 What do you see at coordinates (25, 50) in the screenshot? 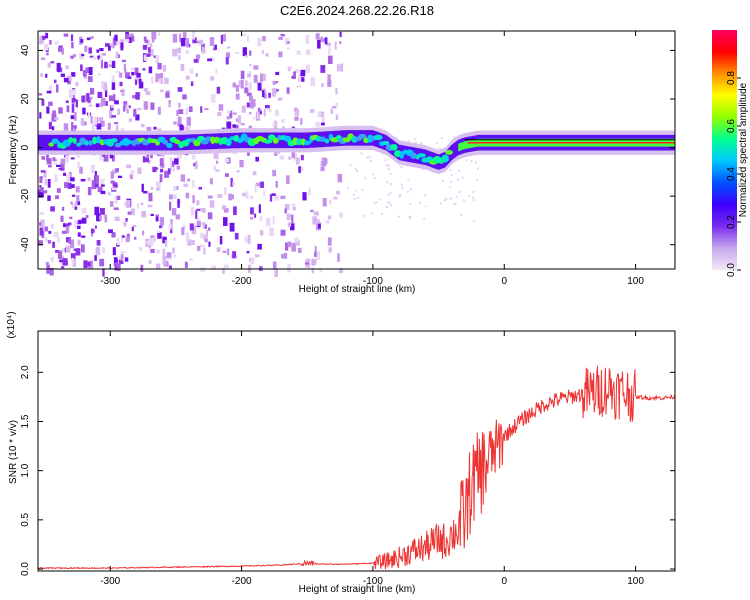
I see `top-y-tick-label: 40` at bounding box center [25, 50].